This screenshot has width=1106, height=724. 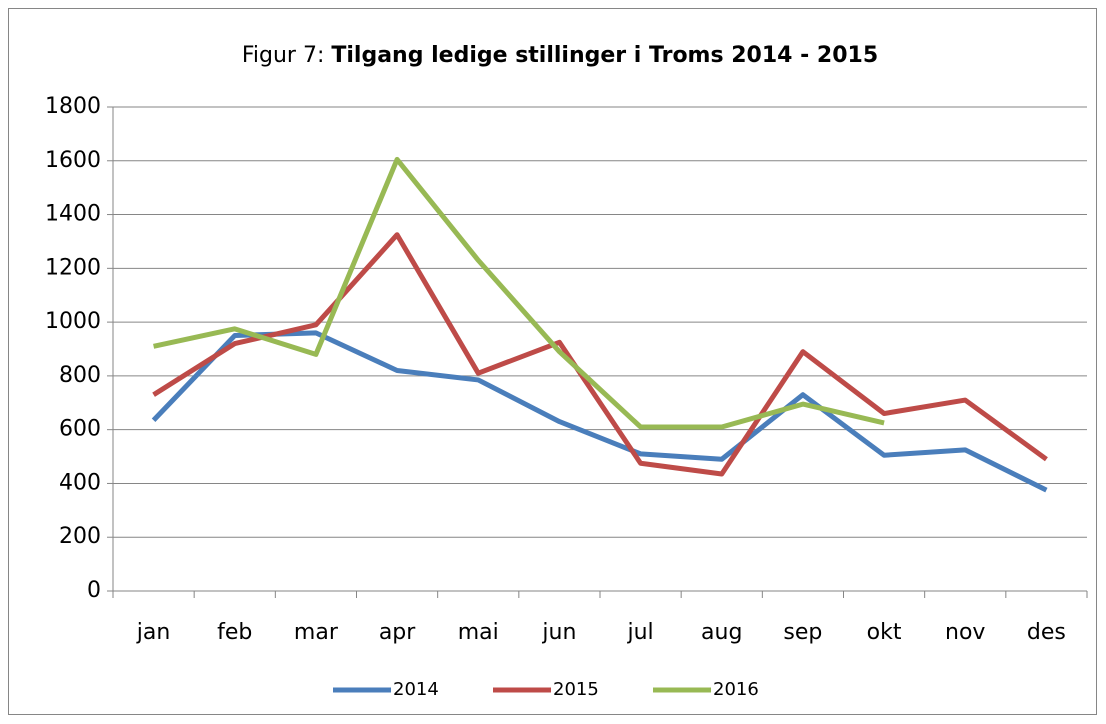 I want to click on x-tick-label: okt, so click(x=884, y=632).